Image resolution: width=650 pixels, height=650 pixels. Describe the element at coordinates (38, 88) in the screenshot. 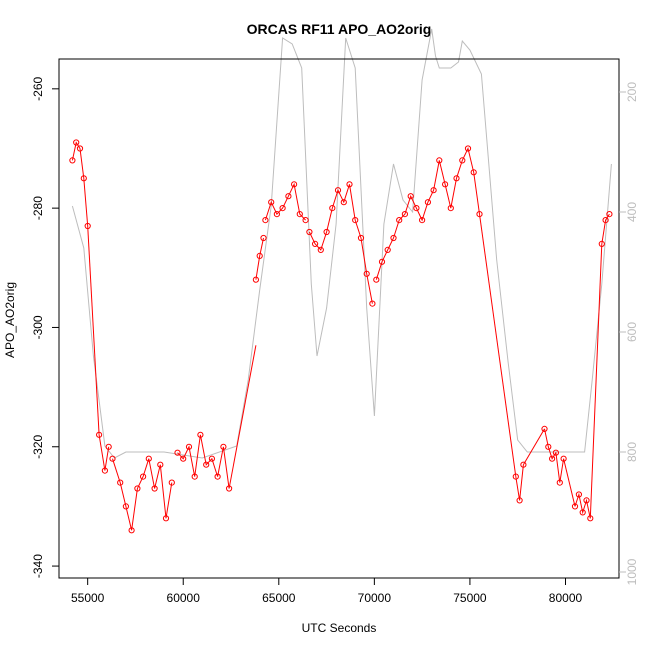

I see `y-tick-label: -260` at that location.